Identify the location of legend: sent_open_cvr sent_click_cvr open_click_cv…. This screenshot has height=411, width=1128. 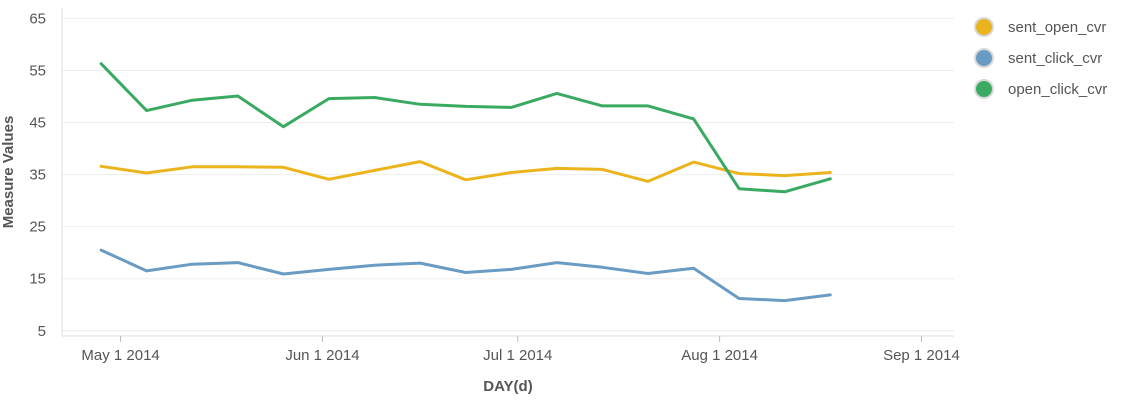
(1040, 58).